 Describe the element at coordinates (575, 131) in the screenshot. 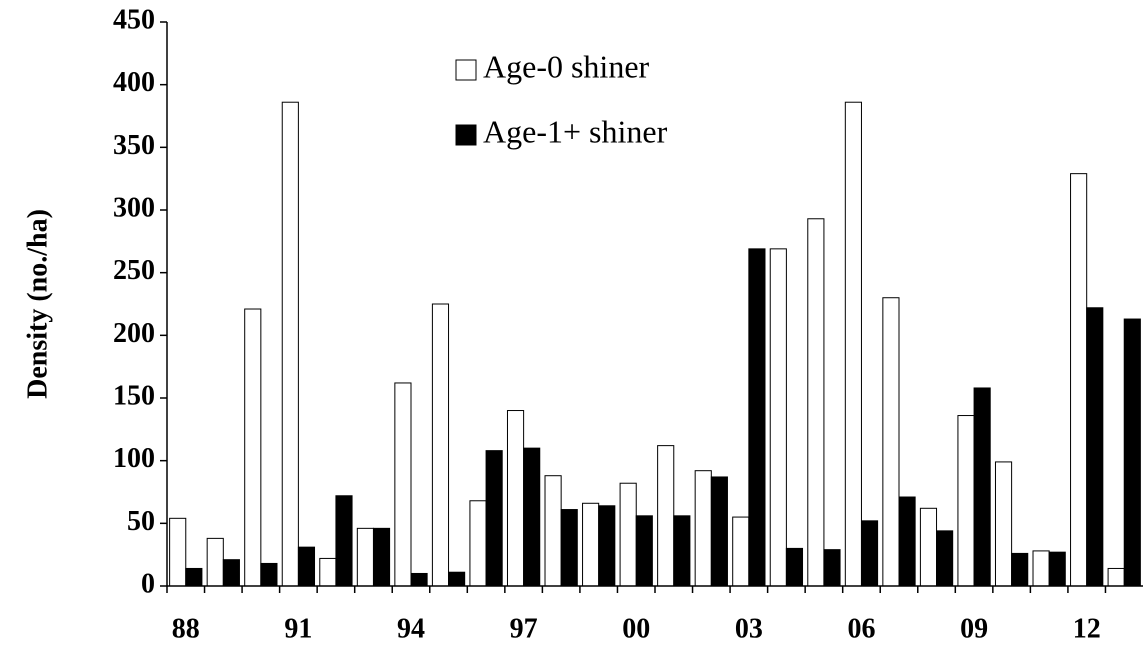

I see `legend-label: Age-1+ shiner` at that location.